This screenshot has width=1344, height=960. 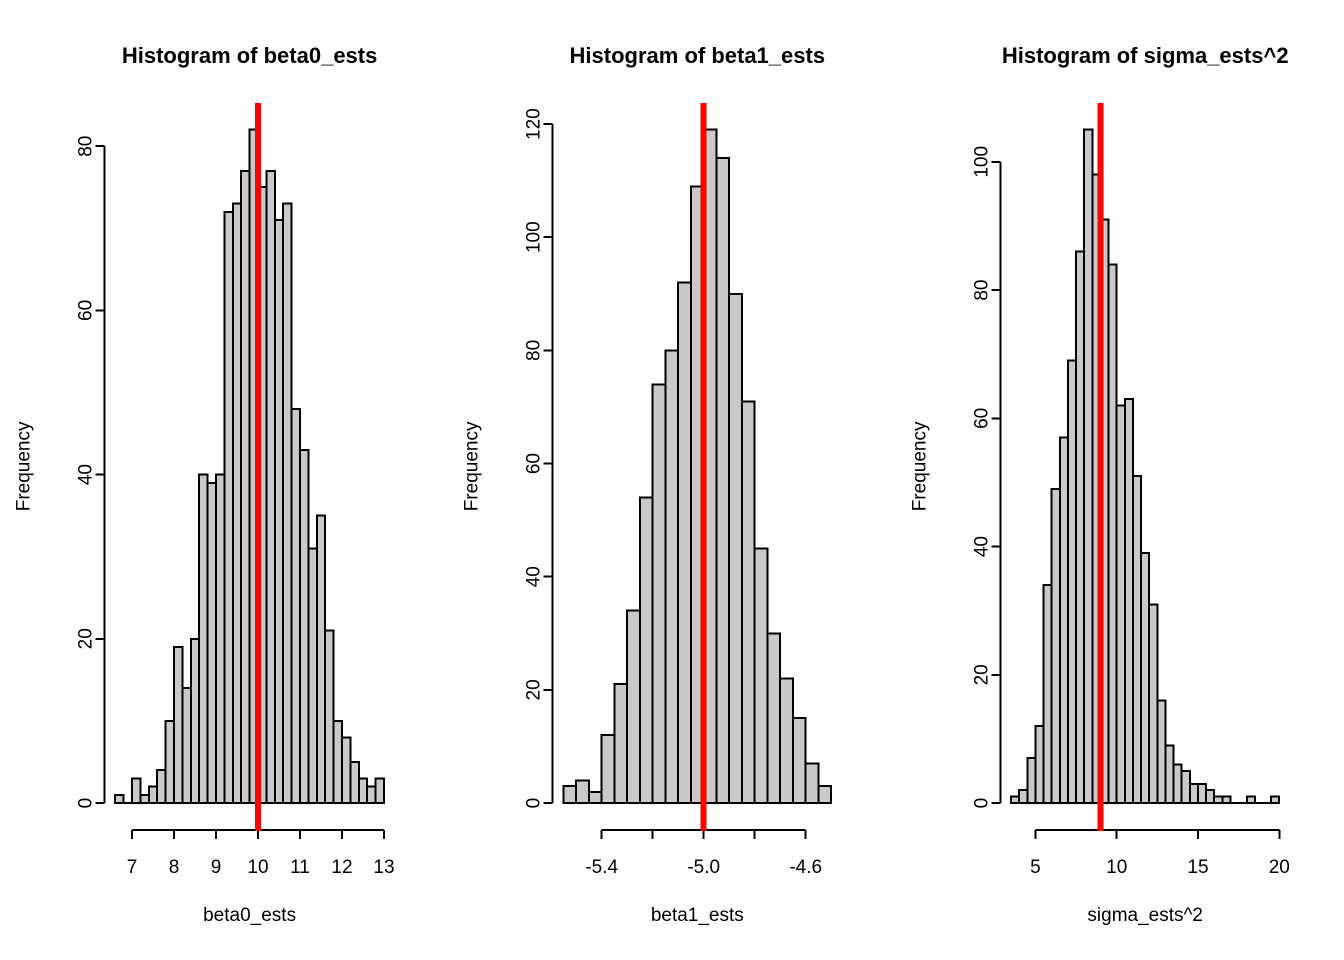 I want to click on x-tick-label: 7, so click(x=132, y=867).